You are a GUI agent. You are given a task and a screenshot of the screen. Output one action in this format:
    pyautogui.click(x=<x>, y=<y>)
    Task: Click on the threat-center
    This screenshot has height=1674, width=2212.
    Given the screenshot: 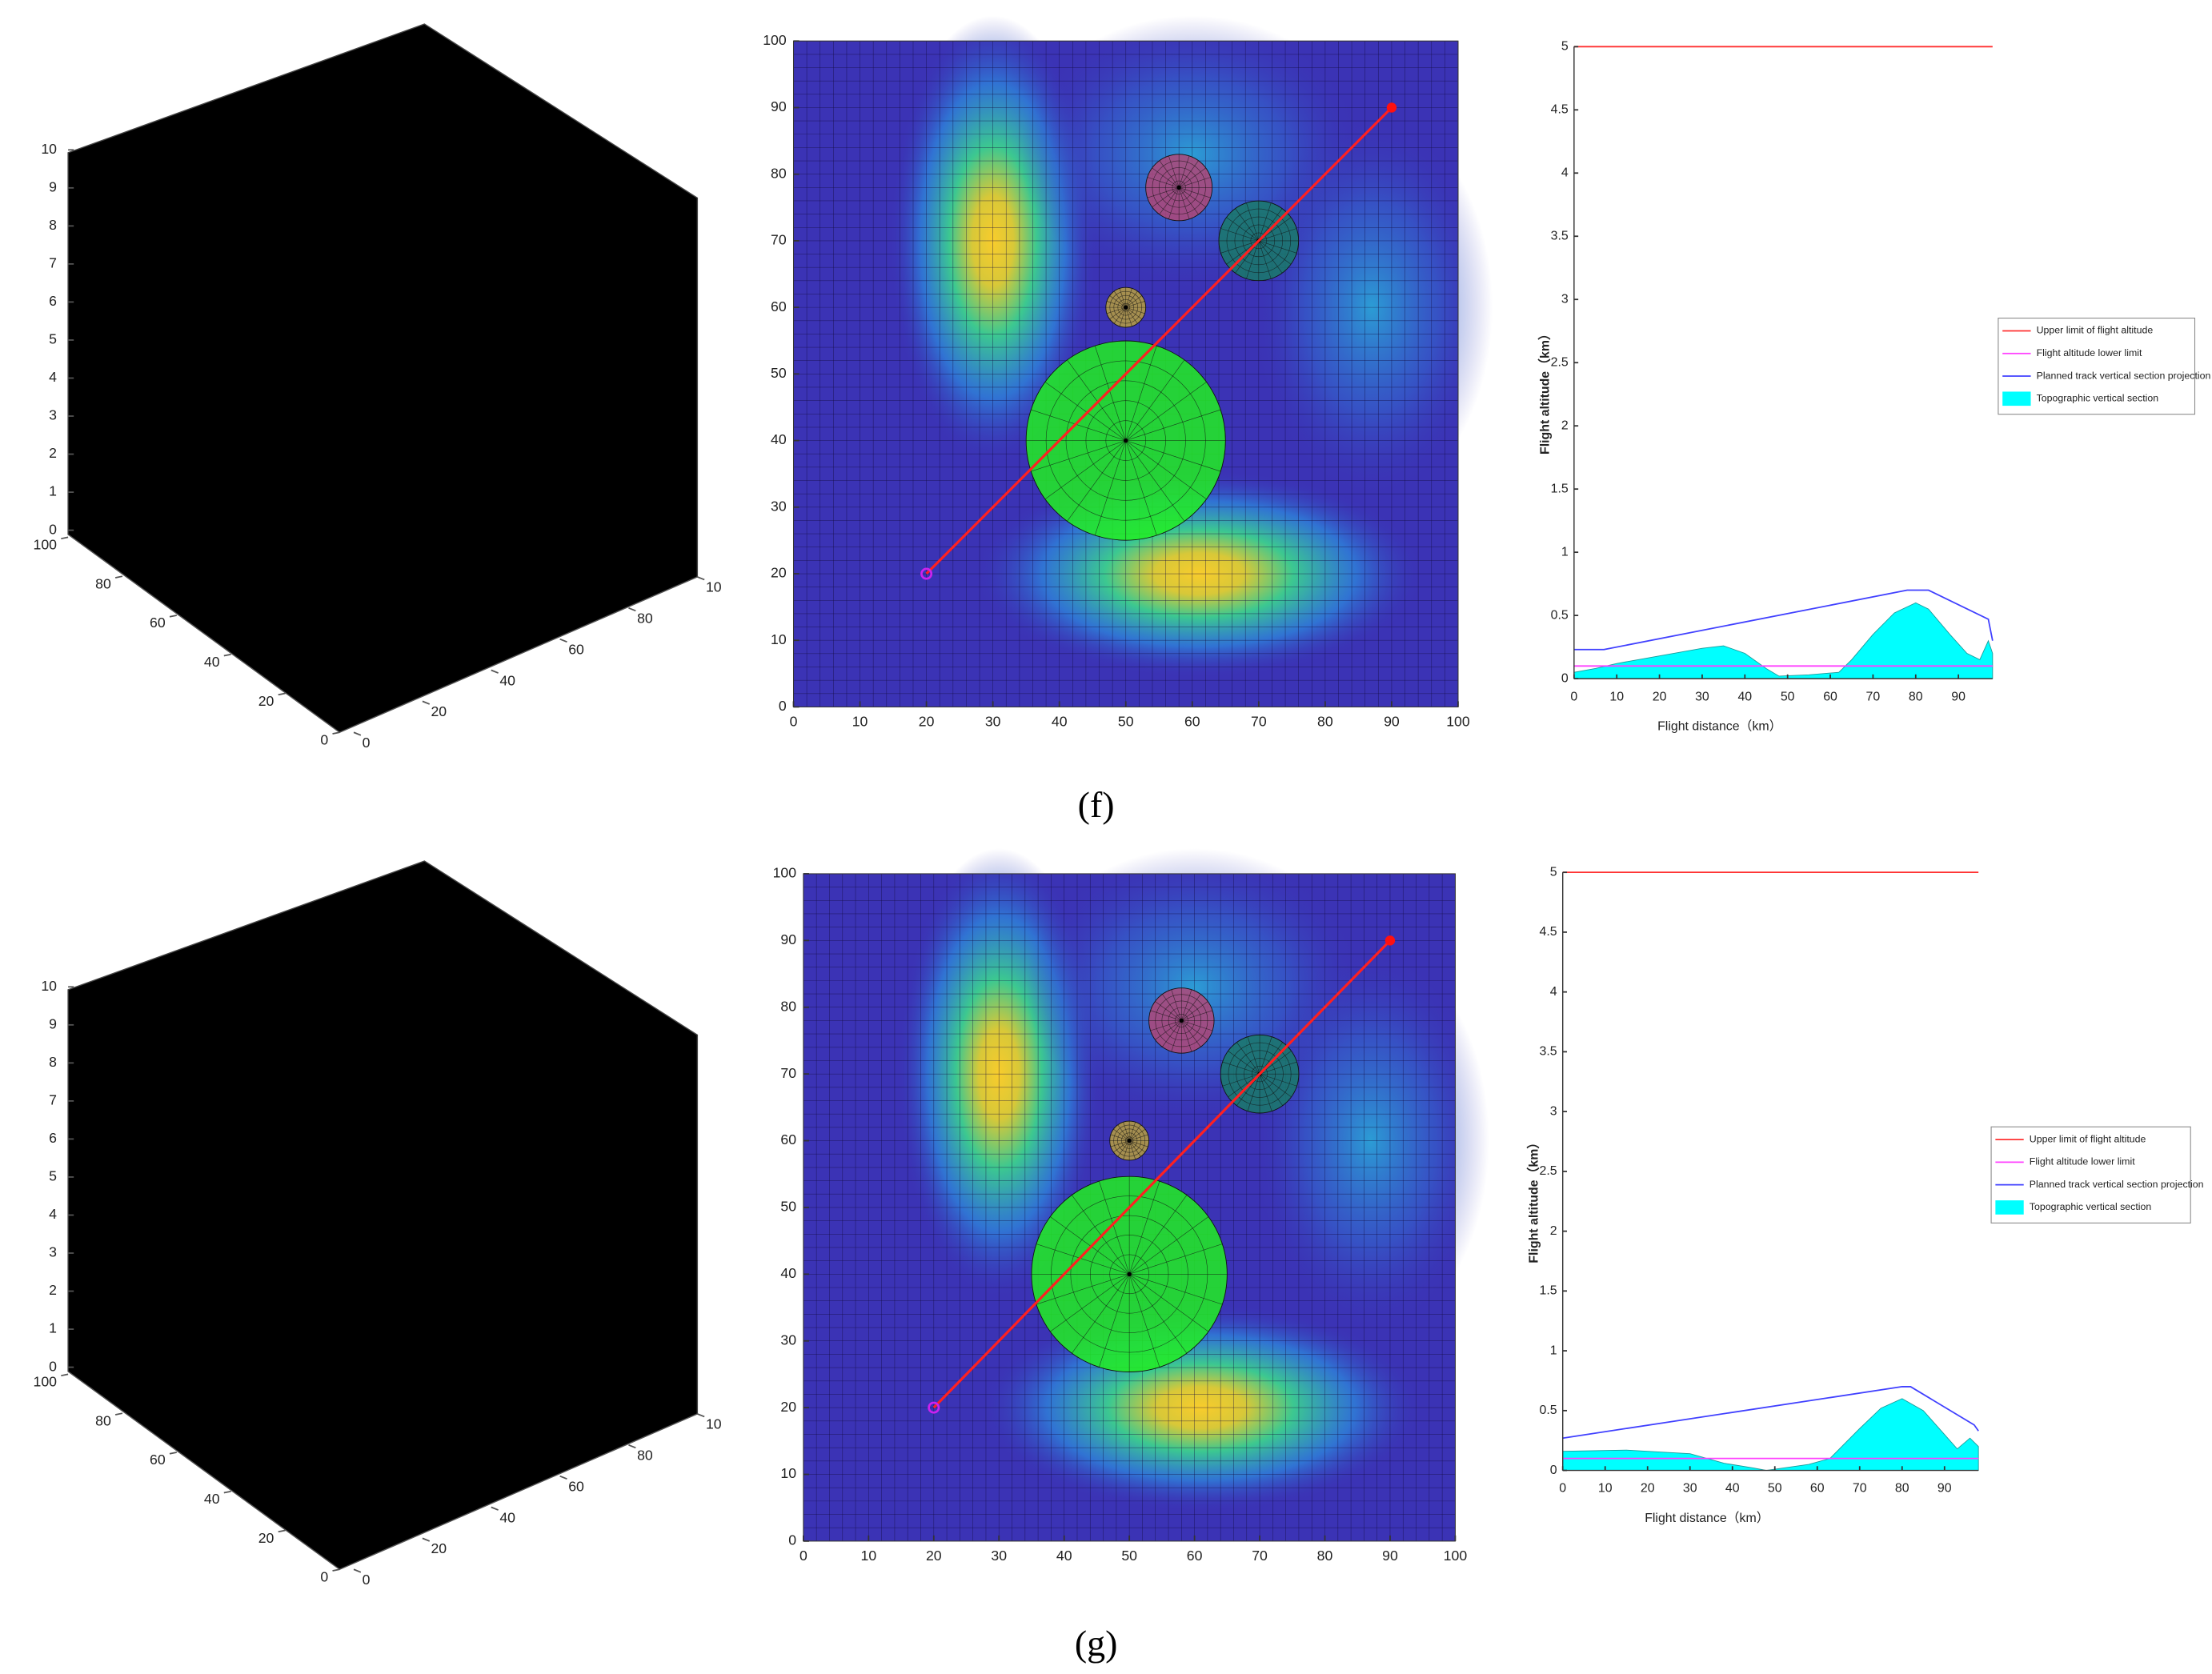 What is the action you would take?
    pyautogui.click(x=1126, y=440)
    